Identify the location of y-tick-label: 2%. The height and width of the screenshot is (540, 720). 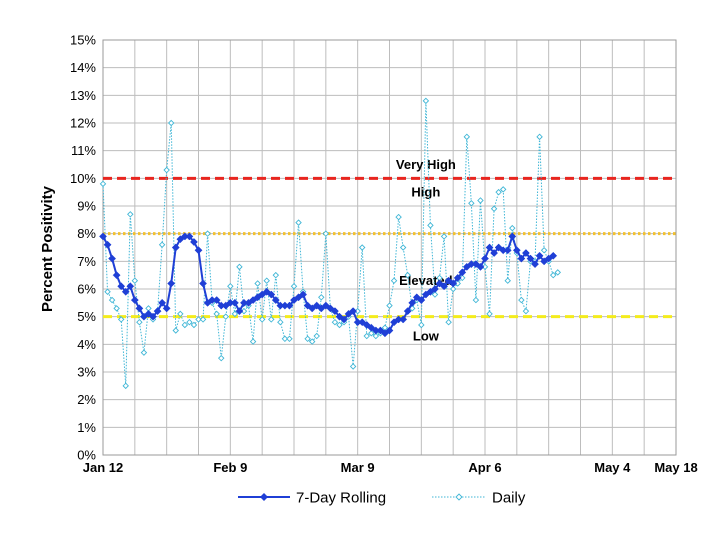
(86, 399).